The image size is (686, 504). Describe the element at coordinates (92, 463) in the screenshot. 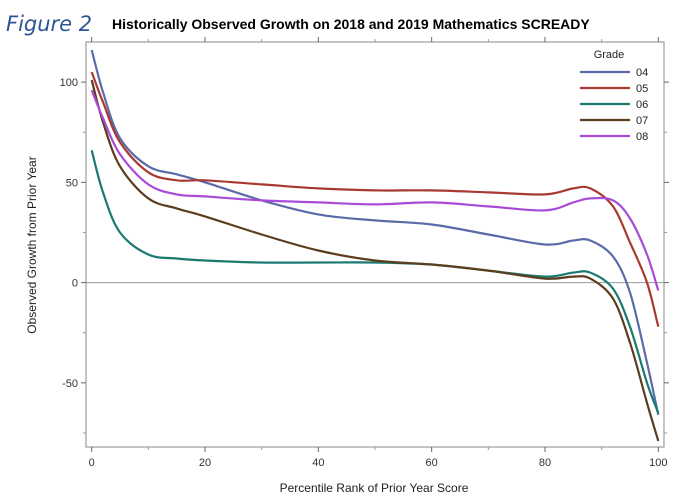

I see `x-tick-label: 0` at that location.